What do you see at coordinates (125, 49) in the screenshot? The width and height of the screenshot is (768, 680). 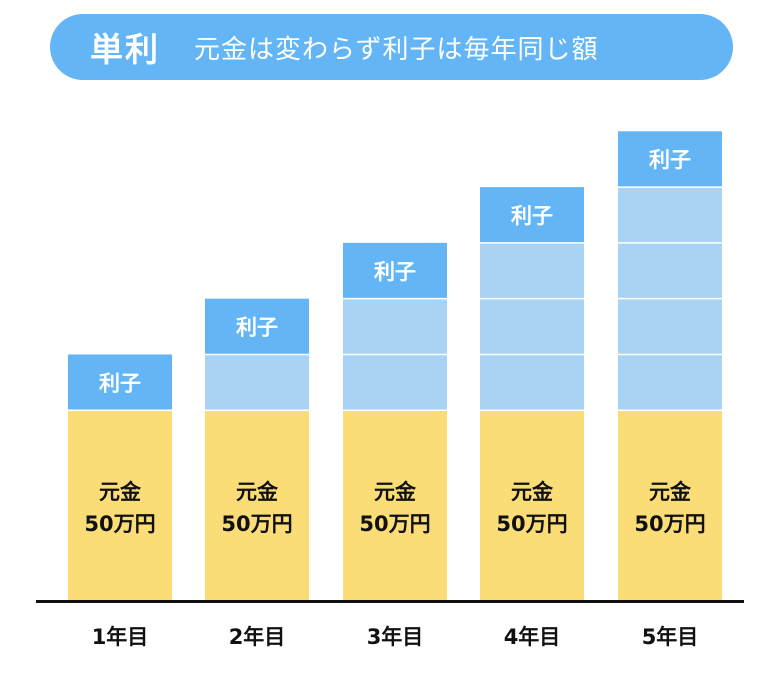 I see `page-title: 単利` at bounding box center [125, 49].